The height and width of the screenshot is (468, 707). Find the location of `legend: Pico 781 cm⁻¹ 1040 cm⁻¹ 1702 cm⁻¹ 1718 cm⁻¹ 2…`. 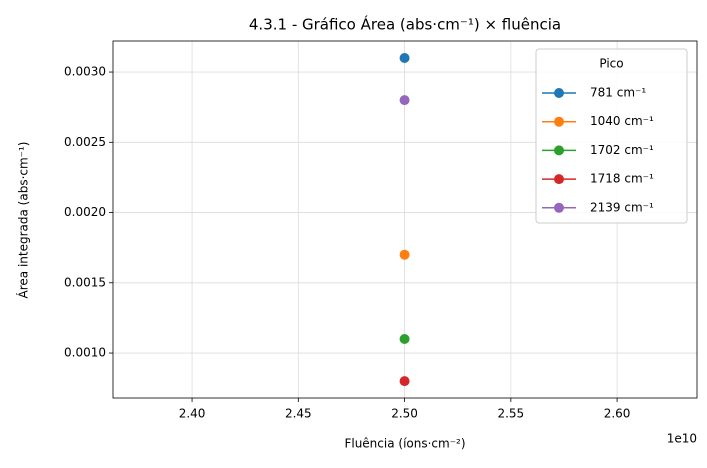

legend: Pico 781 cm⁻¹ 1040 cm⁻¹ 1702 cm⁻¹ 1718 cm⁻¹ 2… is located at coordinates (611, 136).